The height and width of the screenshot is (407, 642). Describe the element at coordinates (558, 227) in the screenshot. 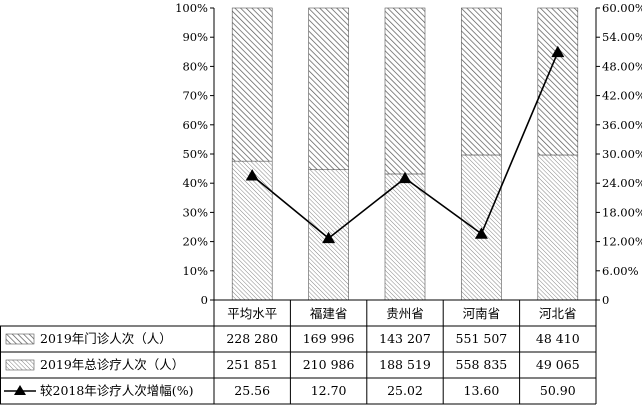

I see `bar-5-lower` at that location.